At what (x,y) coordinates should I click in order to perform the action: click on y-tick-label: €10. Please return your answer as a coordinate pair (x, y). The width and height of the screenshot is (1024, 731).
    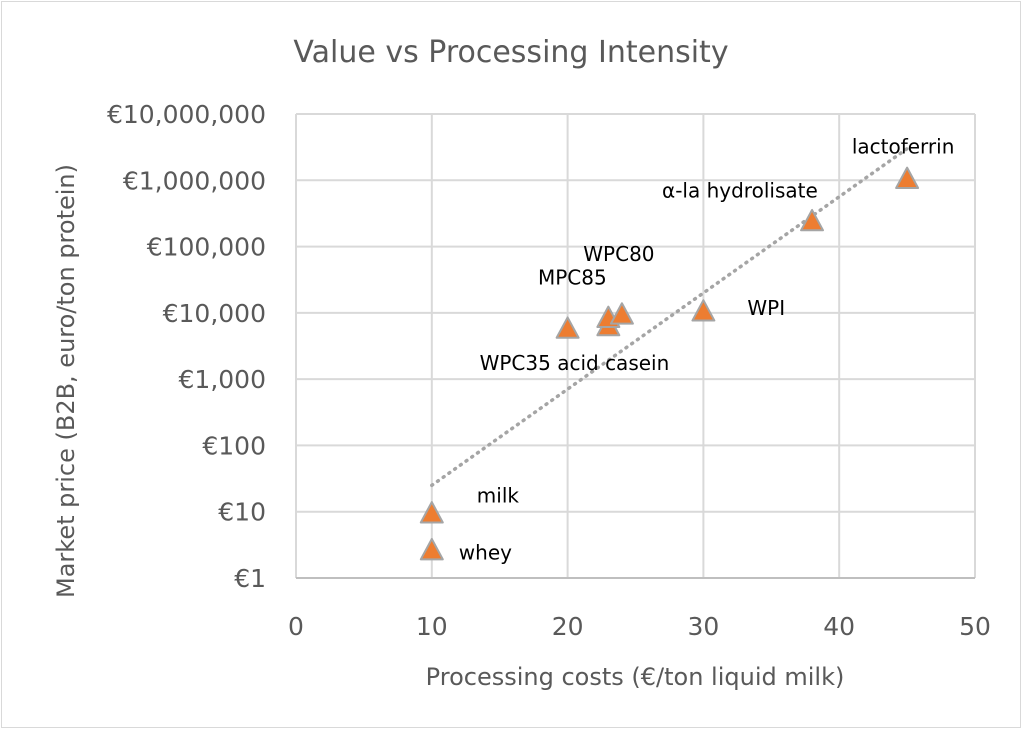
    Looking at the image, I should click on (242, 512).